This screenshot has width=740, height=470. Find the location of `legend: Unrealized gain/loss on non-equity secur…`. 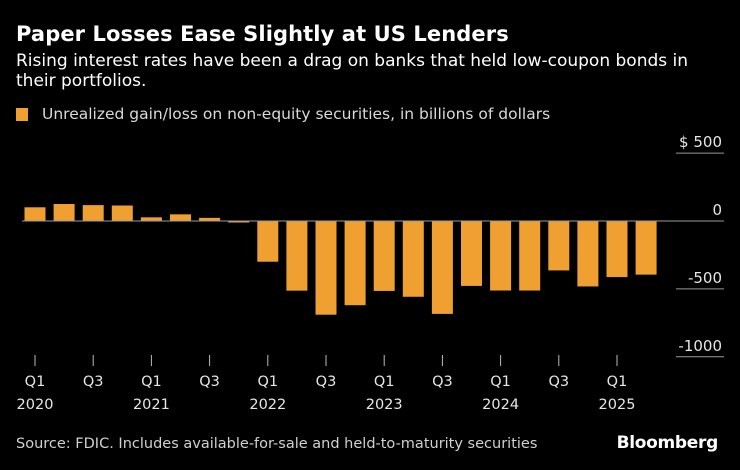

legend: Unrealized gain/loss on non-equity secur… is located at coordinates (283, 114).